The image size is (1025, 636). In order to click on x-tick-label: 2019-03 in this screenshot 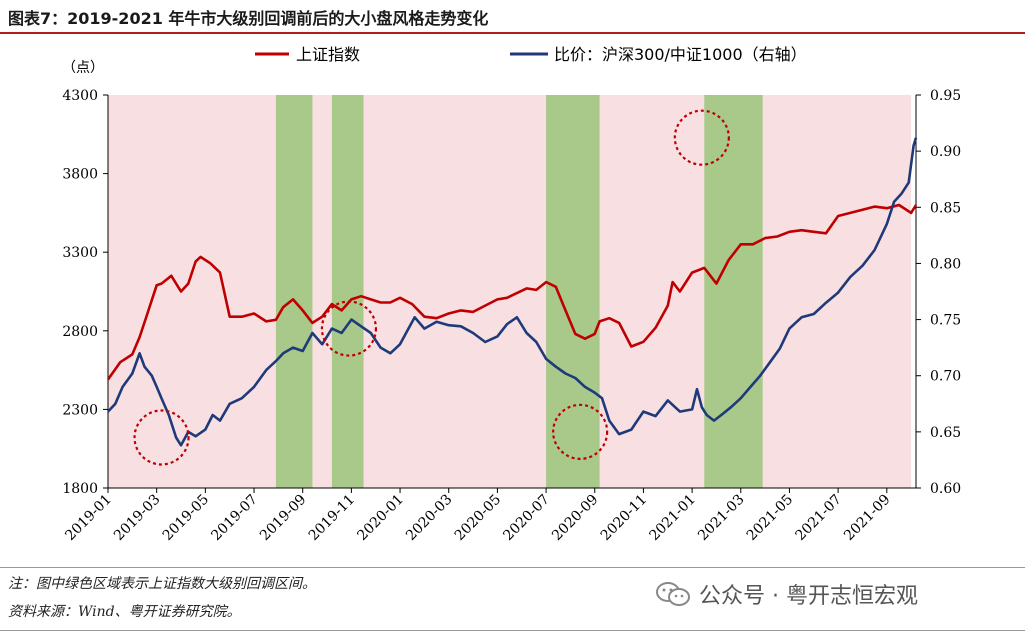, I will do `click(137, 518)`.